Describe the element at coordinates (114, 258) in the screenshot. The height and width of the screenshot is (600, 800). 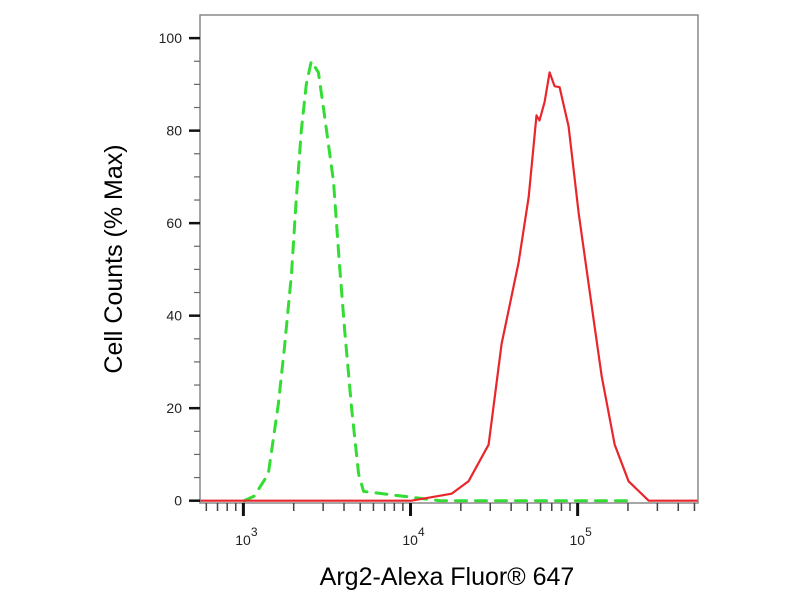
I see `y-axis-label: Cell Counts (% Max)` at that location.